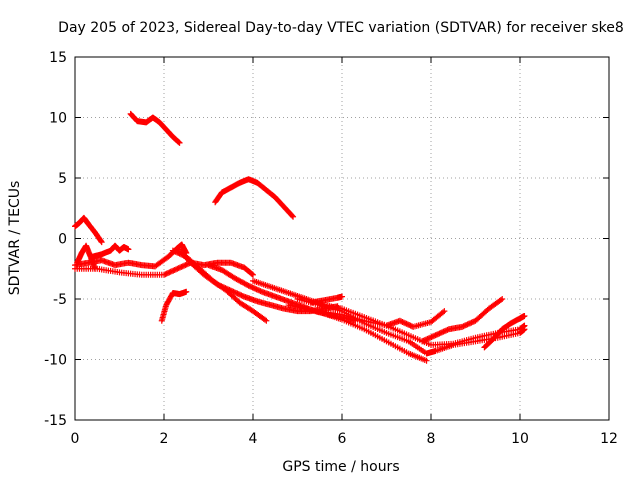  I want to click on x-tick-label: 10, so click(520, 439).